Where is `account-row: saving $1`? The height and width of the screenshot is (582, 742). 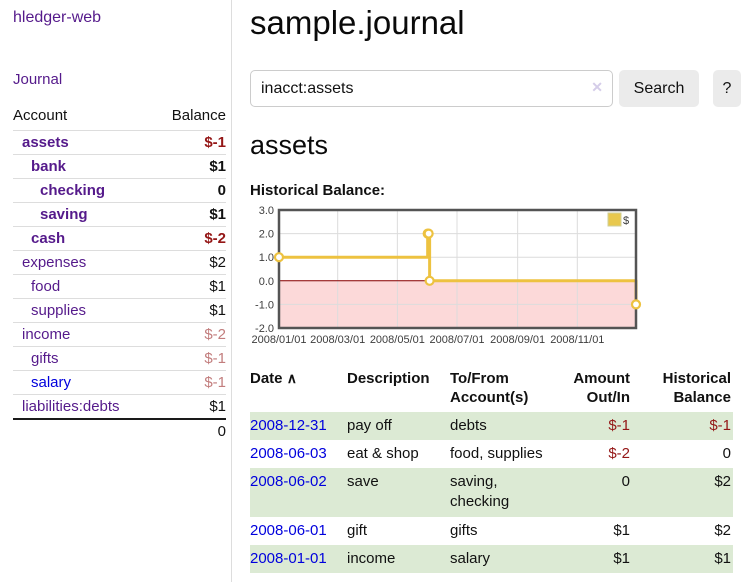
account-row: saving $1 is located at coordinates (119, 214).